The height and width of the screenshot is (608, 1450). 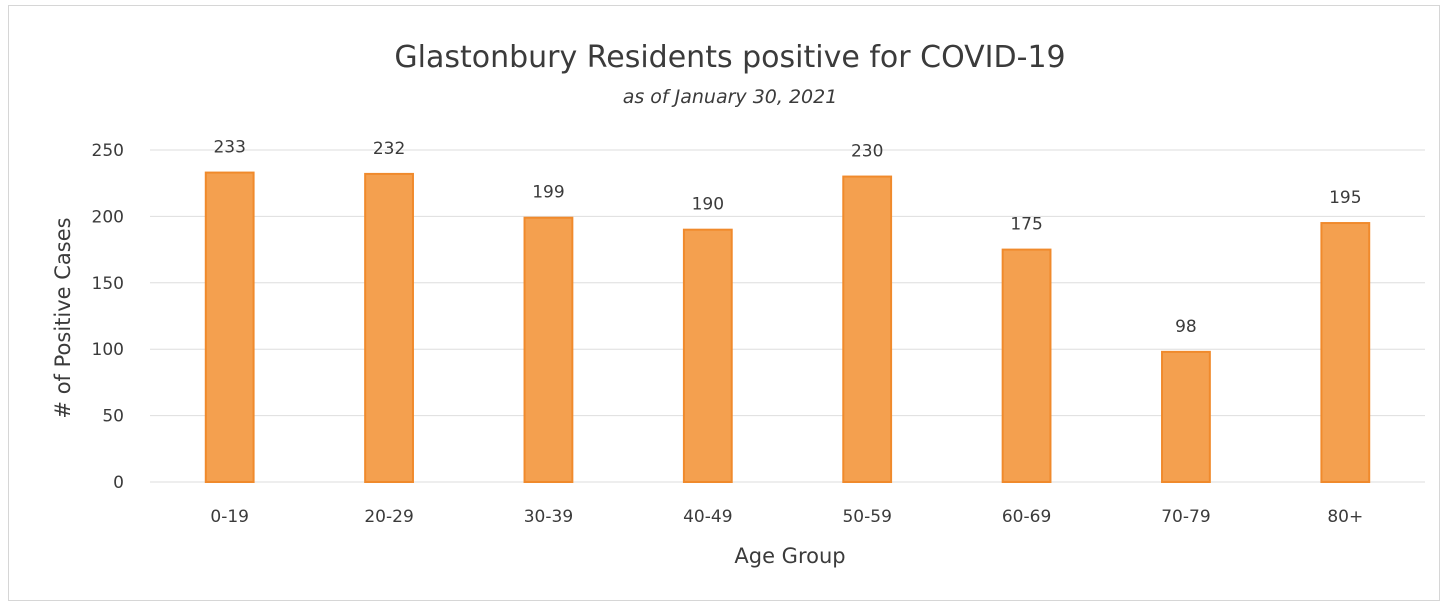 What do you see at coordinates (108, 151) in the screenshot?
I see `y-tick-label: 250` at bounding box center [108, 151].